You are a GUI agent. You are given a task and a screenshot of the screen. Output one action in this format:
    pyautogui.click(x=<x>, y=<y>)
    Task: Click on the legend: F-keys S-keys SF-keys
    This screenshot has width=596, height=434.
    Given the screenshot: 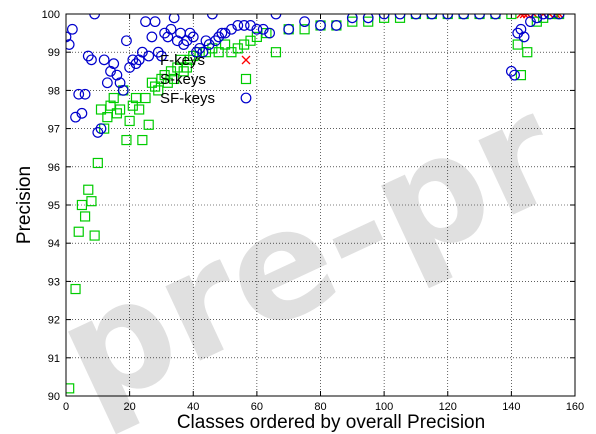 What is the action you would take?
    pyautogui.click(x=206, y=79)
    